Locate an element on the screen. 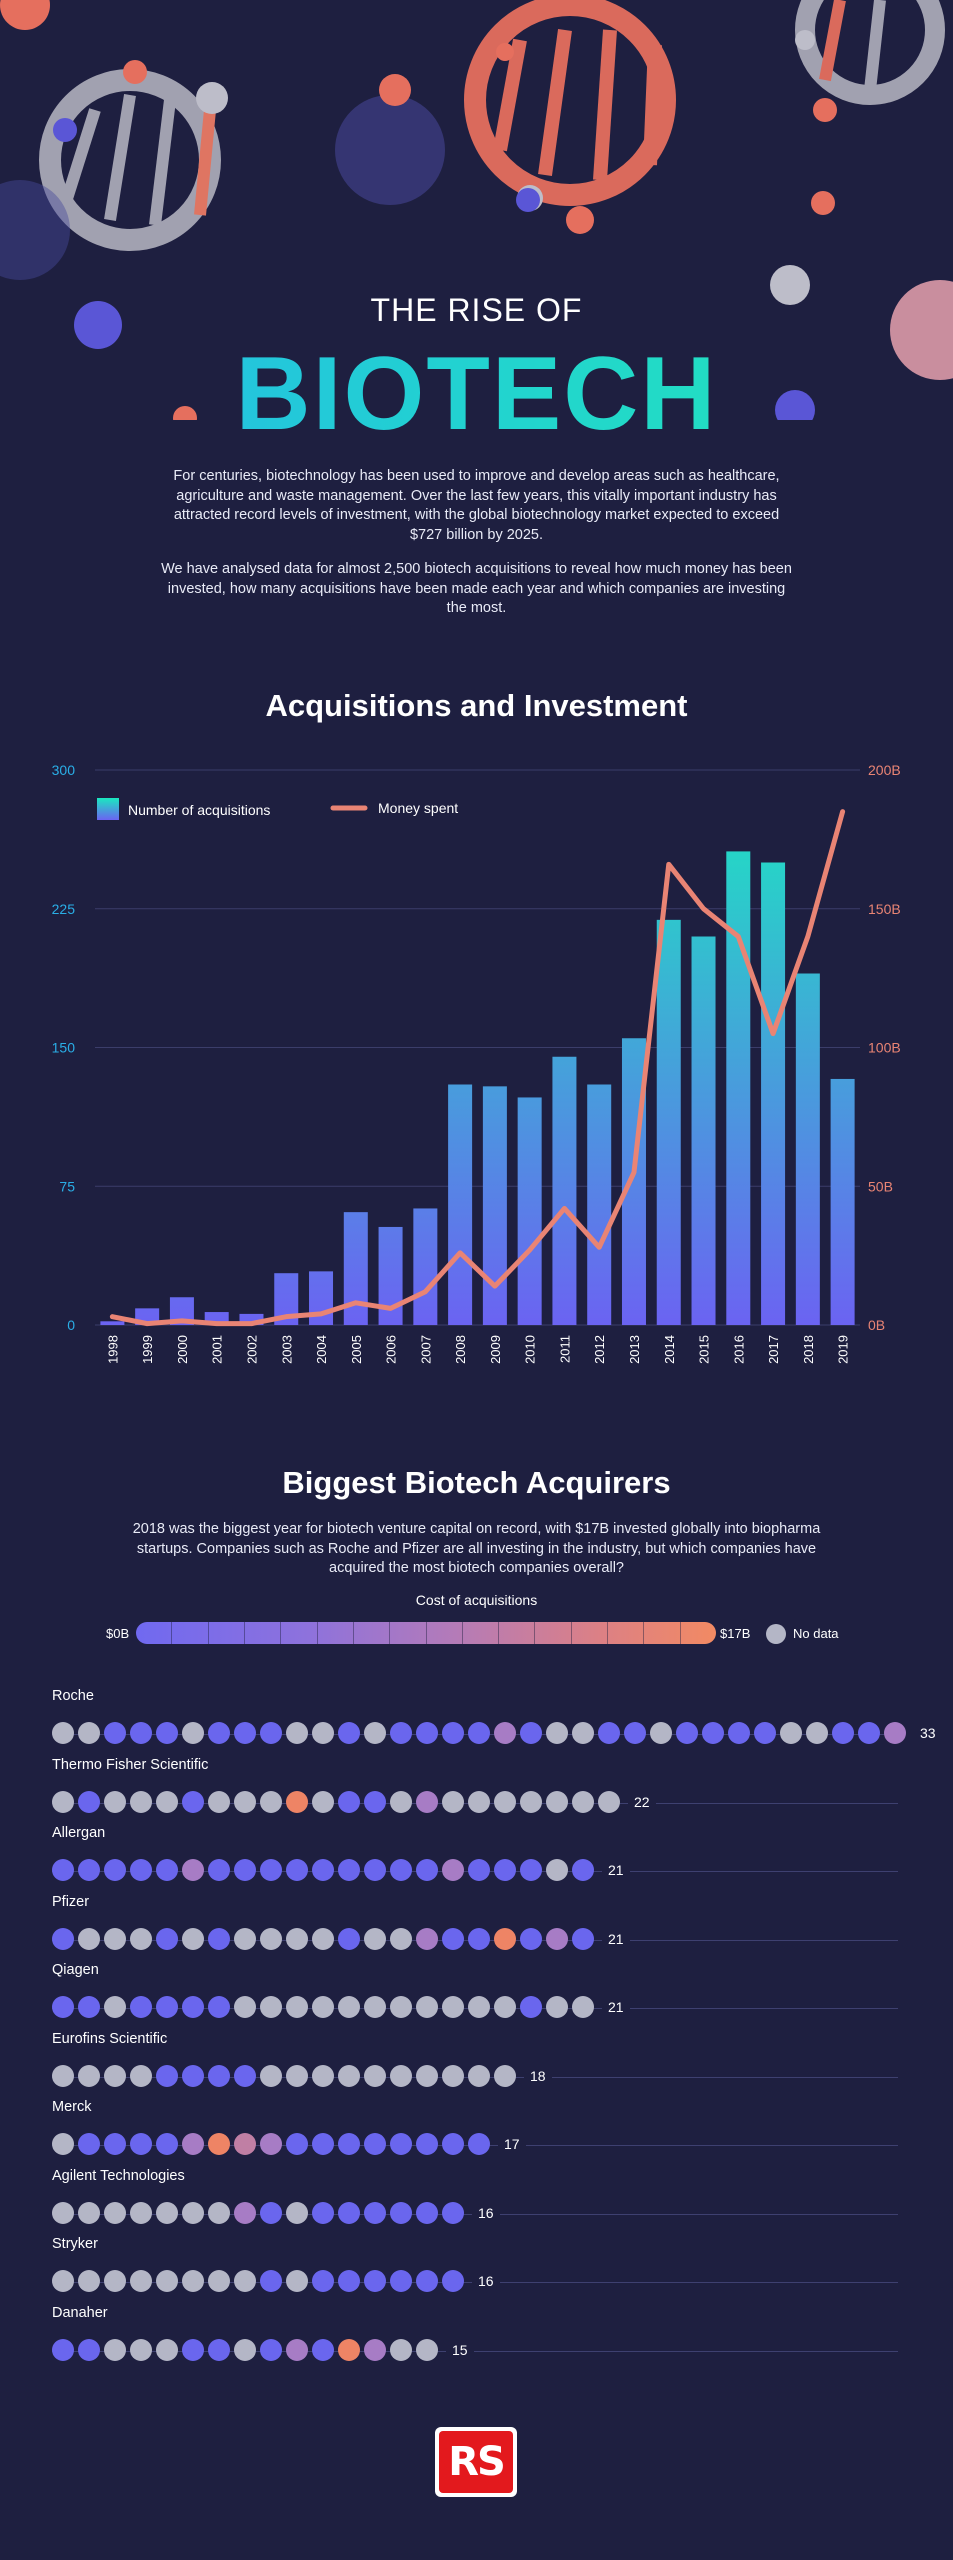 This screenshot has width=953, height=2560. x-tick-label: 2016 is located at coordinates (738, 1349).